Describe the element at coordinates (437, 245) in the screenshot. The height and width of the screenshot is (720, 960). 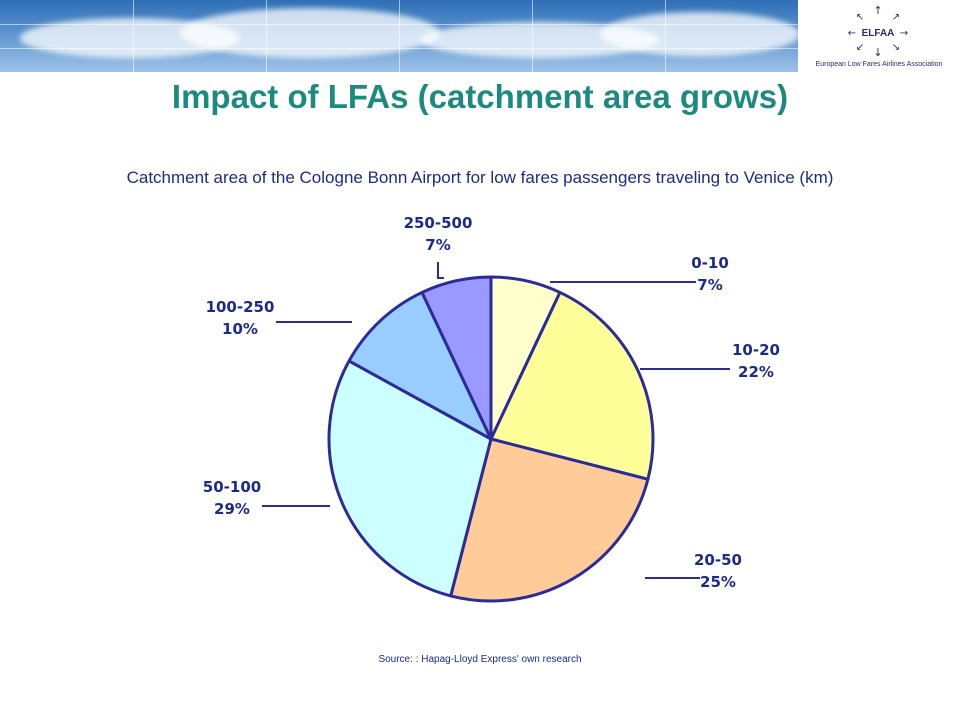
I see `slice-percent-250-500: 7%` at that location.